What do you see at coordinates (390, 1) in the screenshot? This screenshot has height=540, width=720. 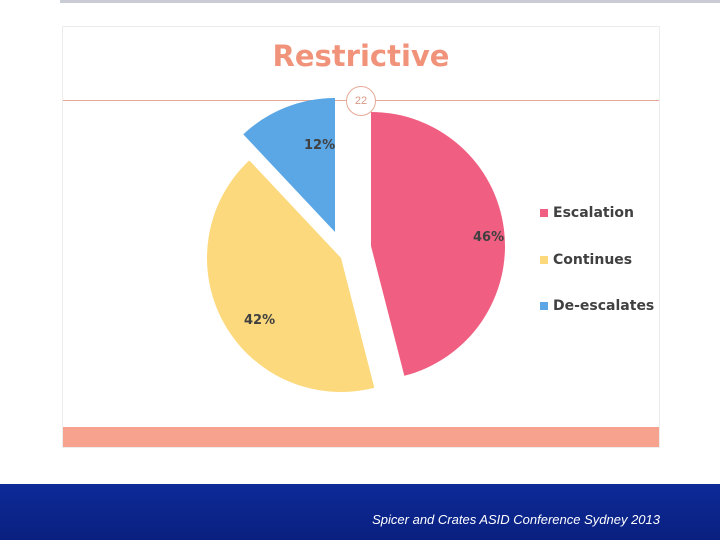 I see `top-border-line` at bounding box center [390, 1].